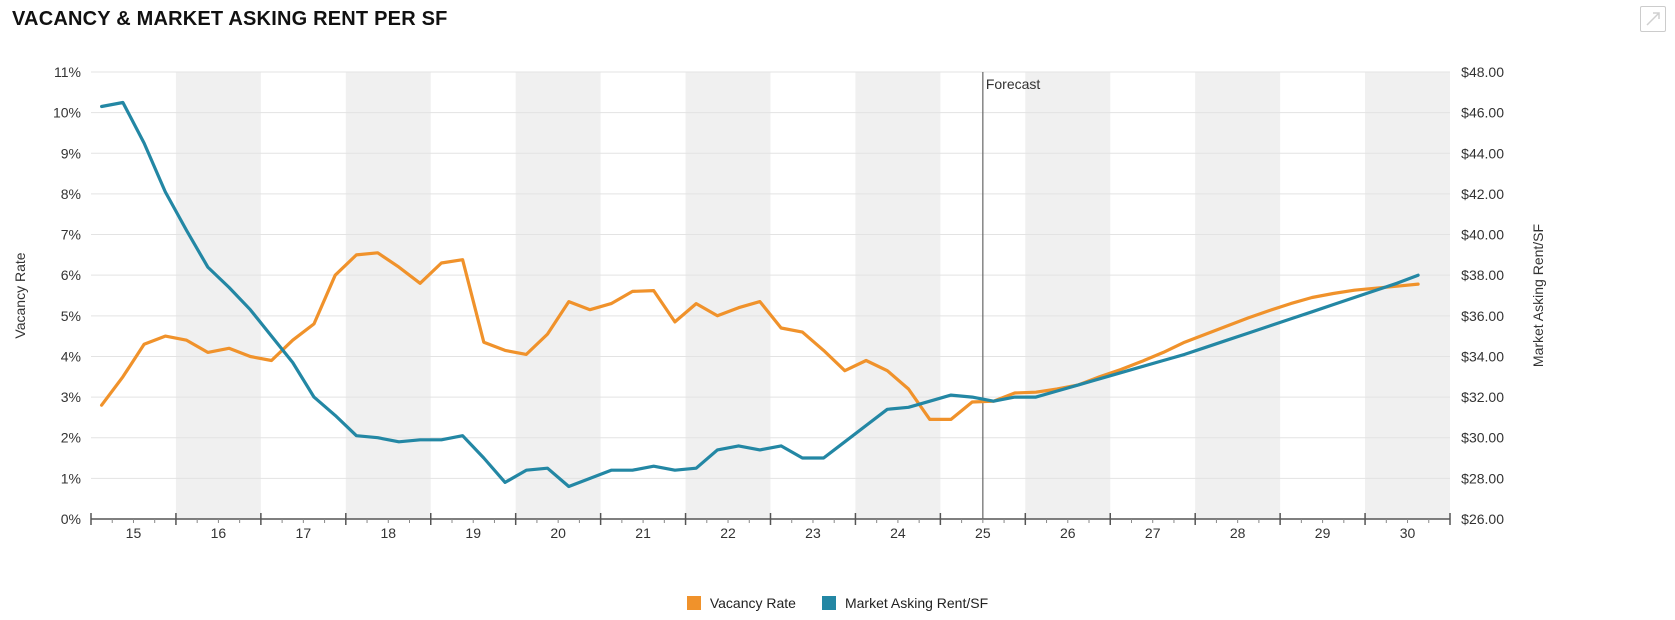 This screenshot has height=620, width=1675. What do you see at coordinates (219, 533) in the screenshot?
I see `x-tick-label: 16` at bounding box center [219, 533].